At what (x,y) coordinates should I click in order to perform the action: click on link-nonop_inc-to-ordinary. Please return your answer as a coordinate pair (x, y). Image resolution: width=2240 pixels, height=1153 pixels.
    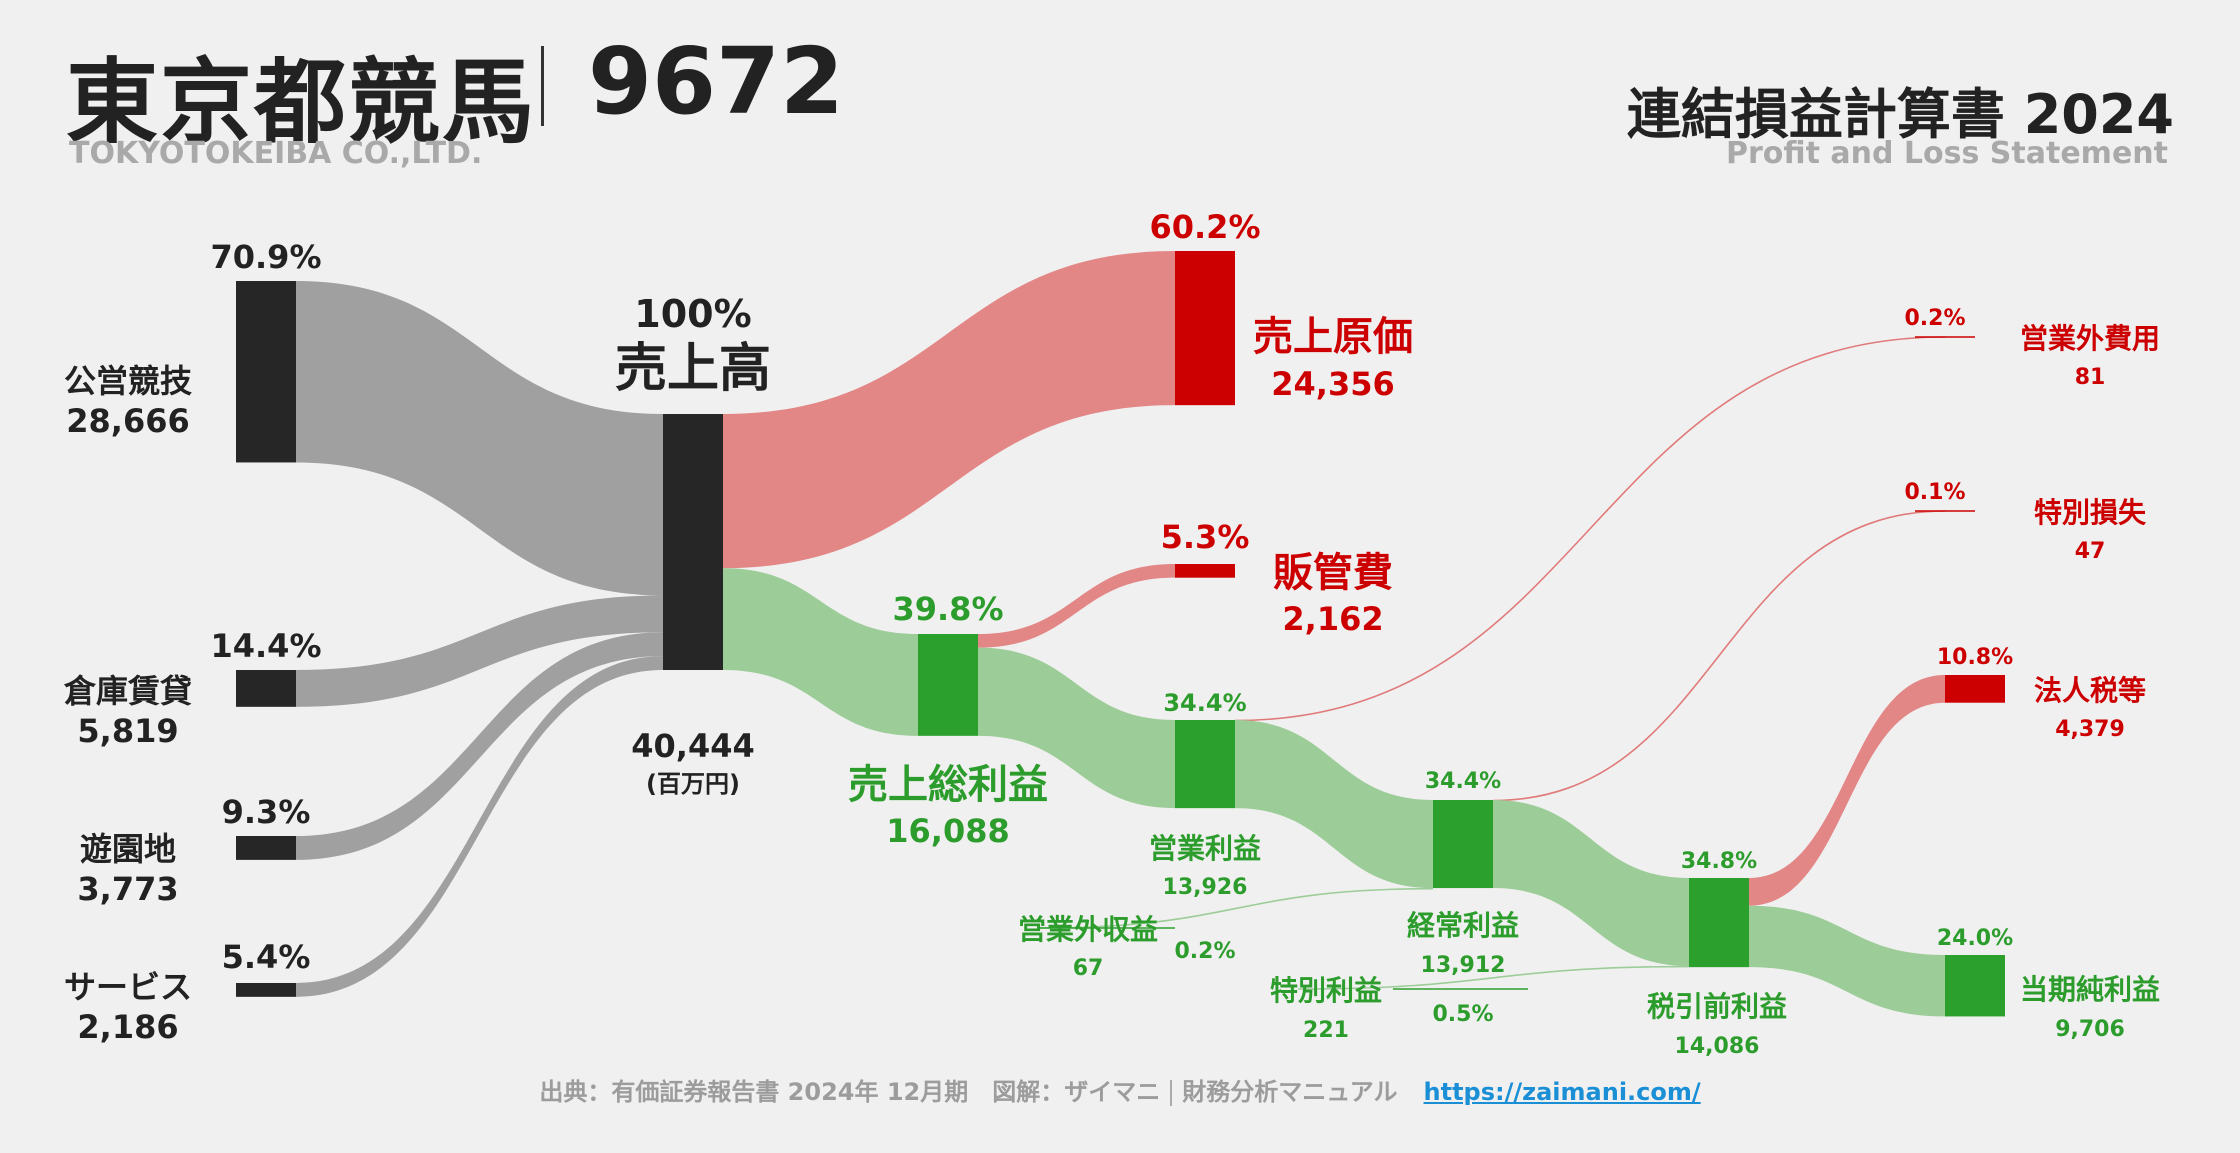
    Looking at the image, I should click on (1236, 908).